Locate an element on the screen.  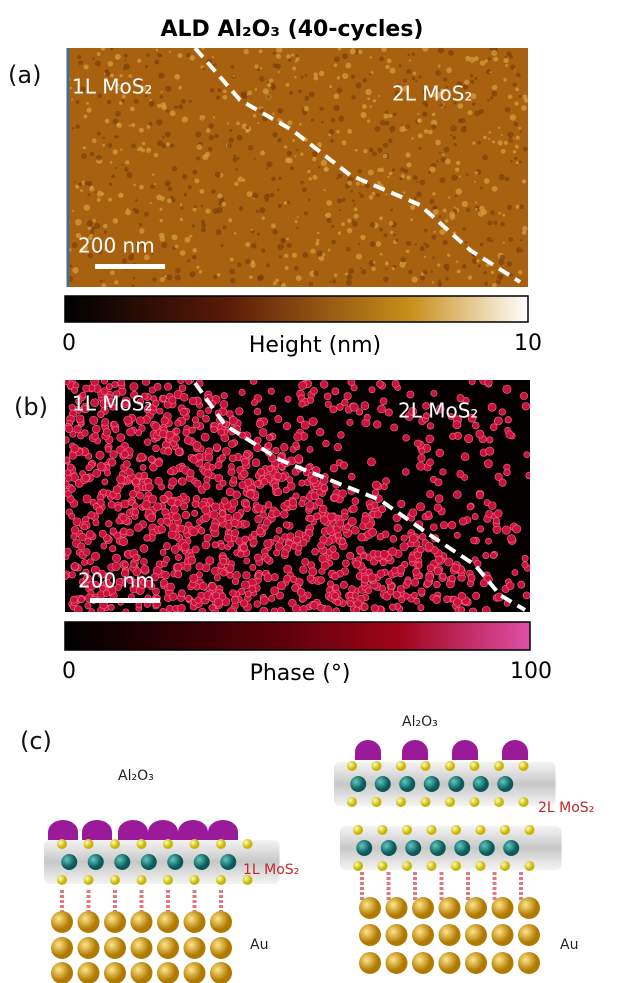
colorbar is located at coordinates (296, 309).